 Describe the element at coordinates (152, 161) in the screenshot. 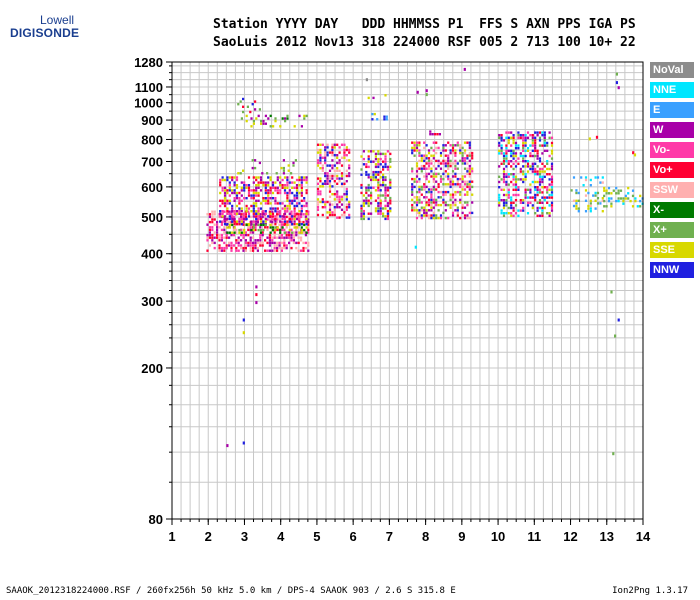

I see `y-tick-label: 700` at that location.